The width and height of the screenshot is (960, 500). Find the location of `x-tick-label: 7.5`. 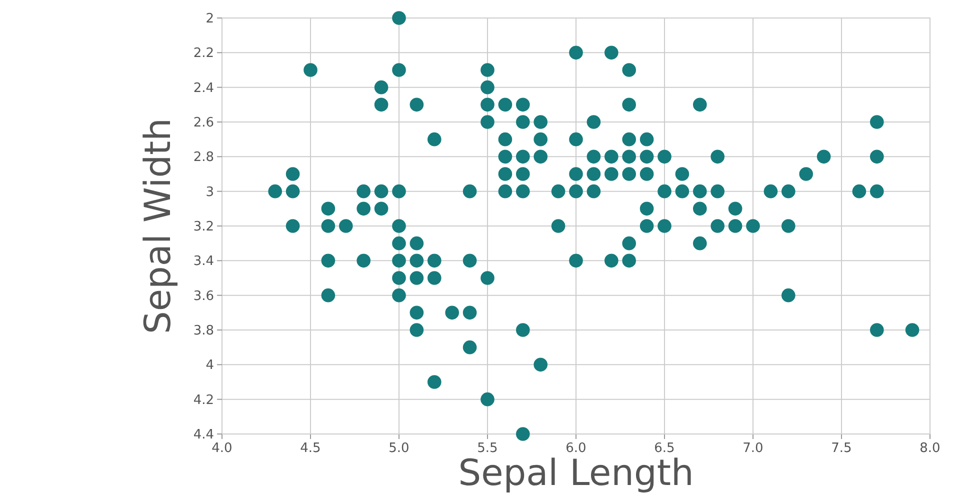

x-tick-label: 7.5 is located at coordinates (841, 448).